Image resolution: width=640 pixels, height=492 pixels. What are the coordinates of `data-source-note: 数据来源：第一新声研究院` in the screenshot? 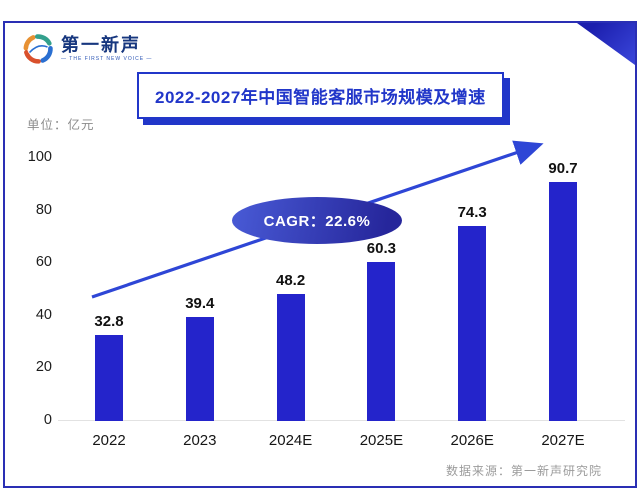 It's located at (523, 471).